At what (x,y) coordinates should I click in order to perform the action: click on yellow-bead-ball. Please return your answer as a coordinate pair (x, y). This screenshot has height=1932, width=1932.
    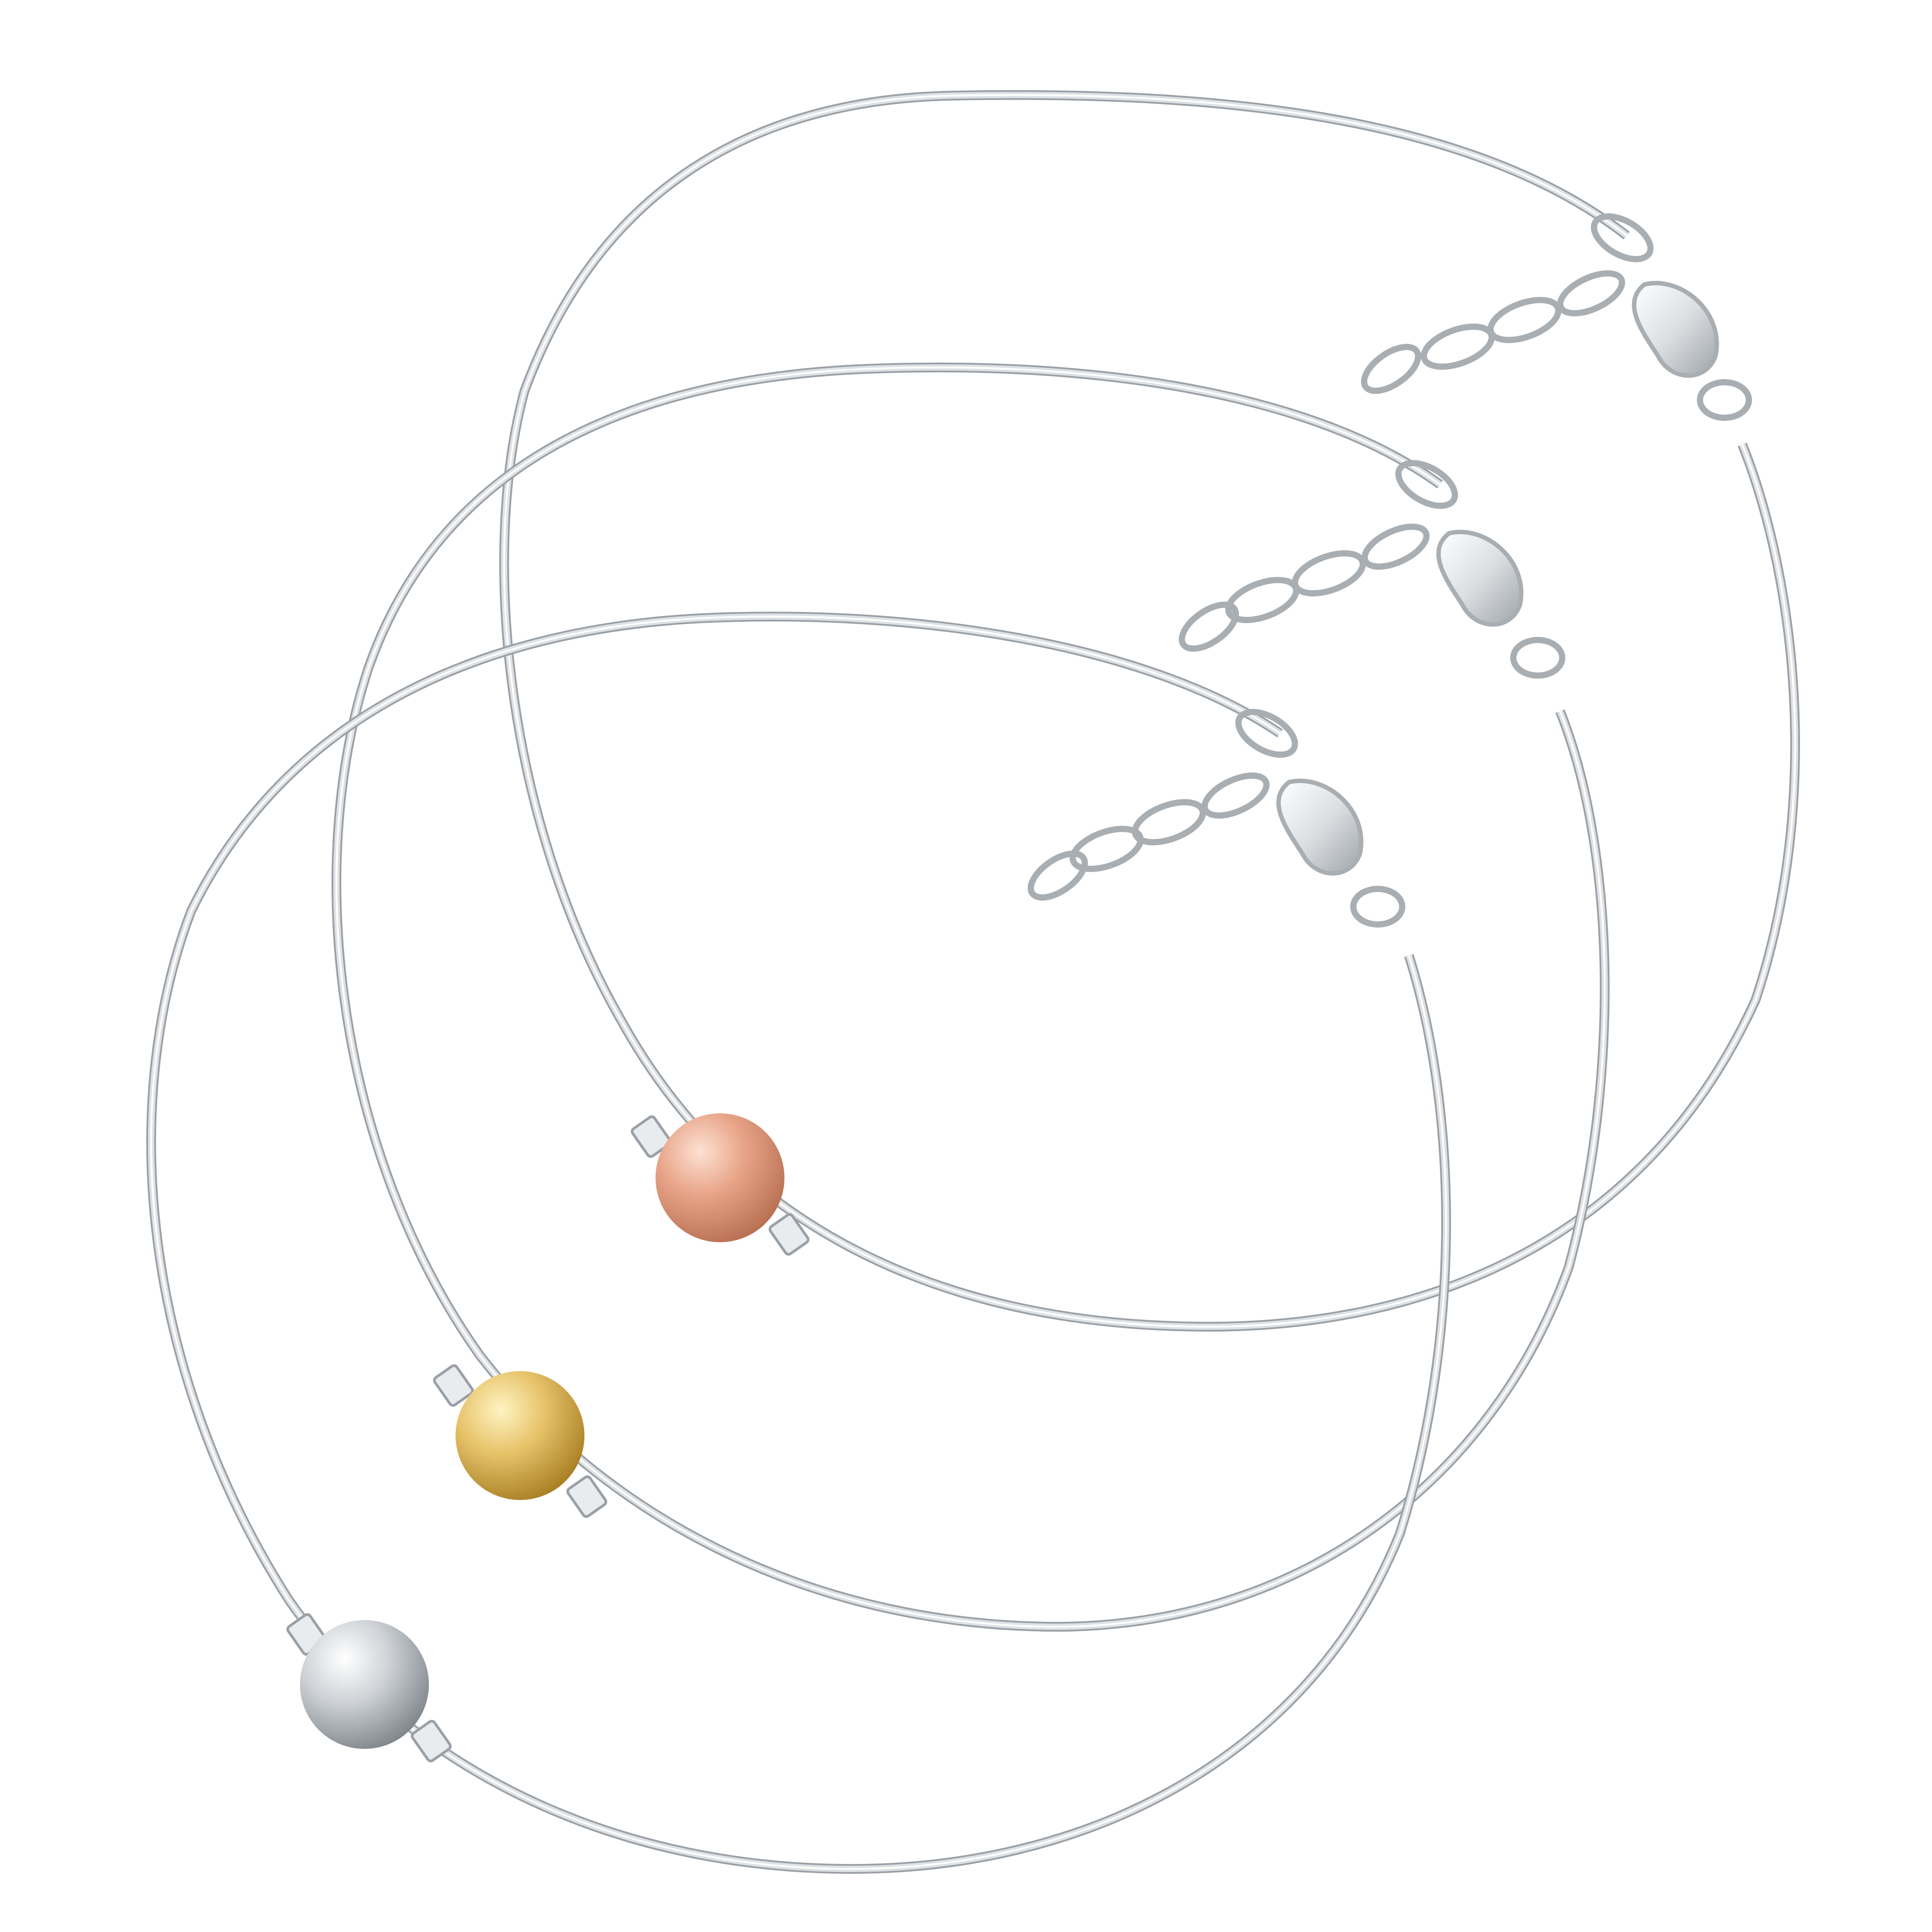
    Looking at the image, I should click on (520, 1435).